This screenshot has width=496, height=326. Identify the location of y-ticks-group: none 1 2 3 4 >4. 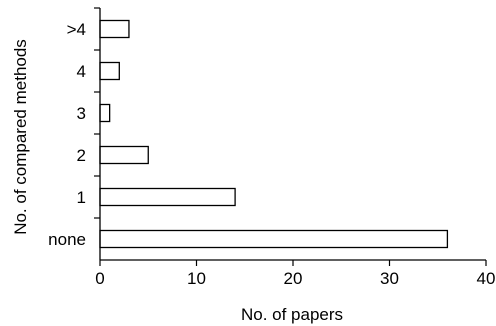
(74, 128).